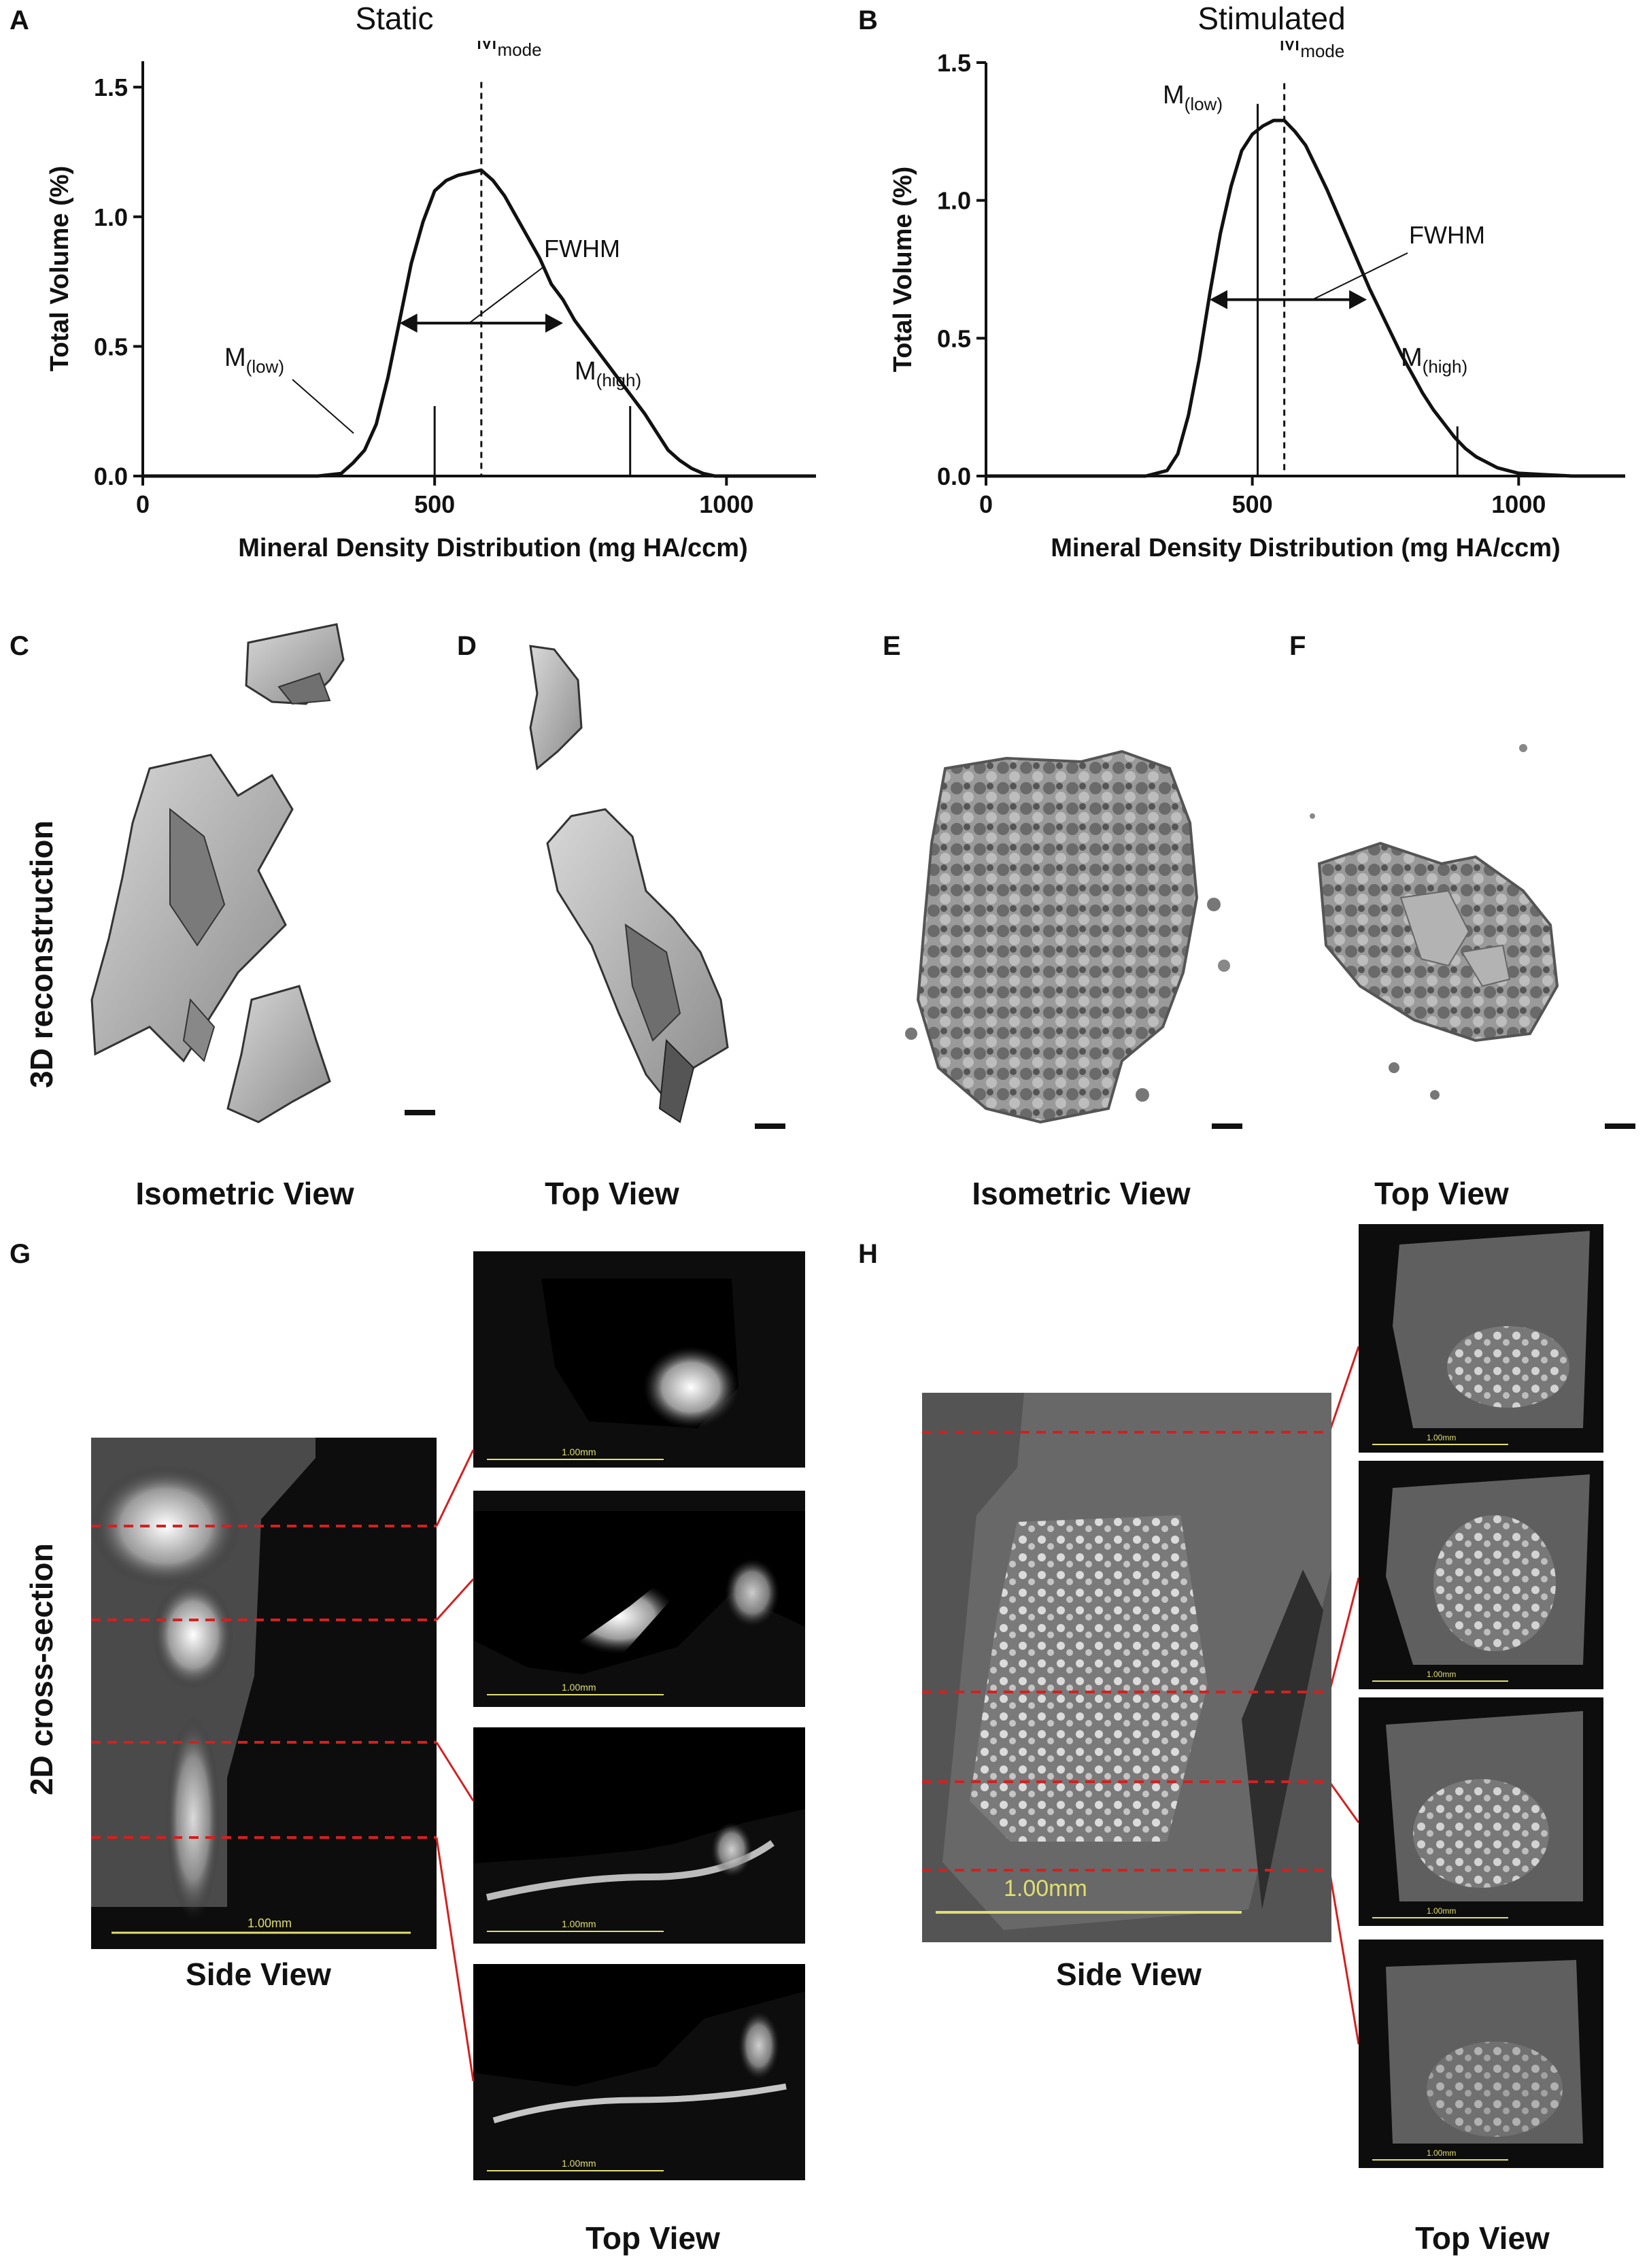 The width and height of the screenshot is (1649, 2268). What do you see at coordinates (1481, 2054) in the screenshot?
I see `panel-h-top-view-4: 1.00mm` at bounding box center [1481, 2054].